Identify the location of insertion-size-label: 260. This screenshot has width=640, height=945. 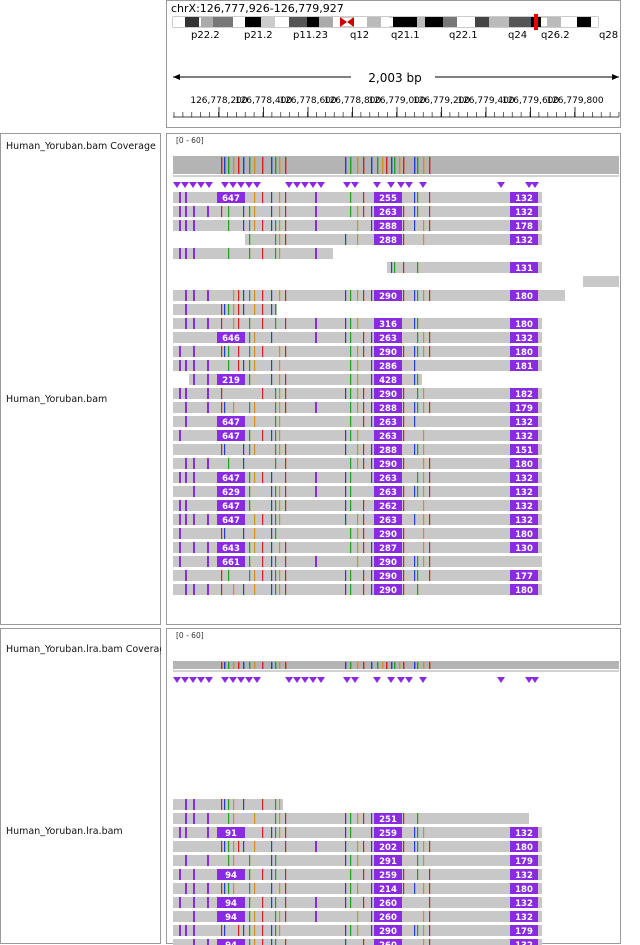
(388, 918).